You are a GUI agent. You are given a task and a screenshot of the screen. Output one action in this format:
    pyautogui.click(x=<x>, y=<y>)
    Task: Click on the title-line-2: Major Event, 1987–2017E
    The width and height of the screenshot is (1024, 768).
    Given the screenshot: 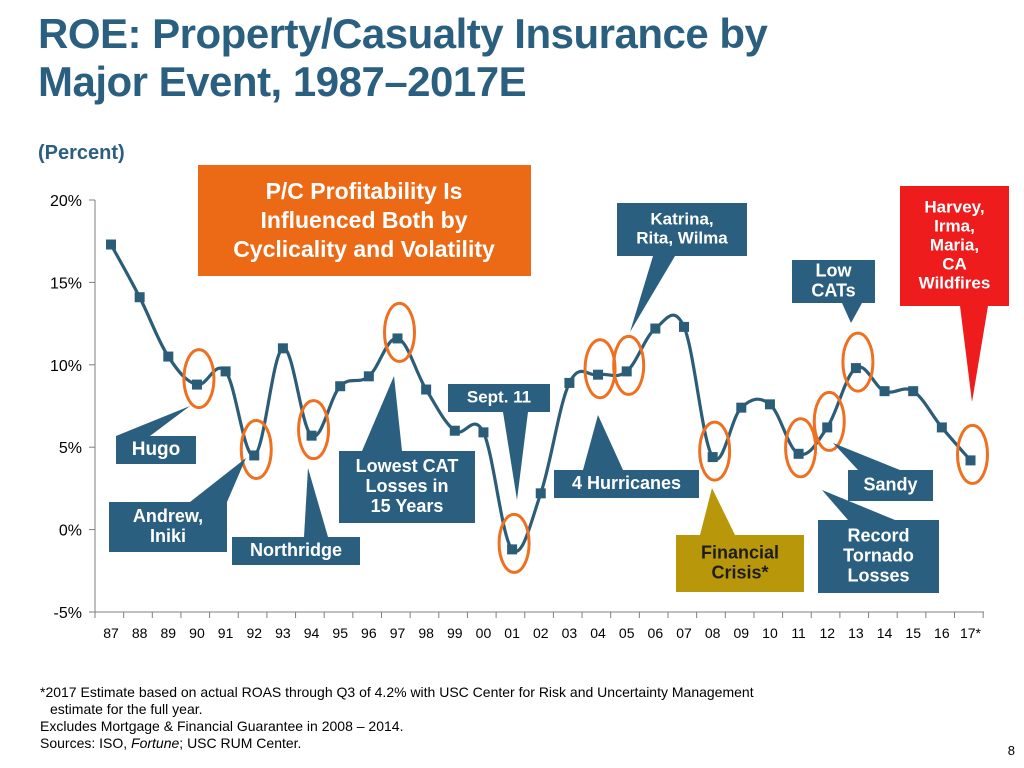 What is the action you would take?
    pyautogui.click(x=282, y=81)
    